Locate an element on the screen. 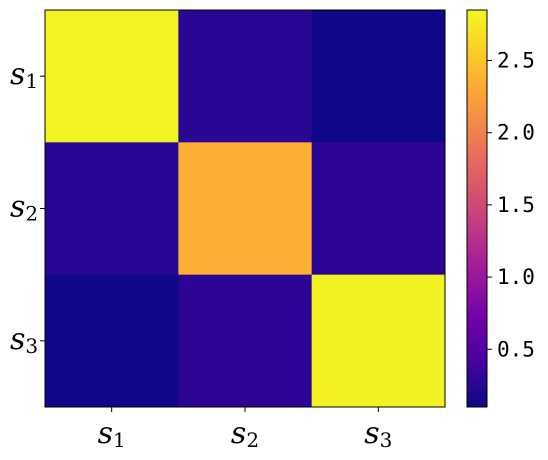 The height and width of the screenshot is (460, 548). colorbar-tick-label: 2.5 is located at coordinates (516, 61).